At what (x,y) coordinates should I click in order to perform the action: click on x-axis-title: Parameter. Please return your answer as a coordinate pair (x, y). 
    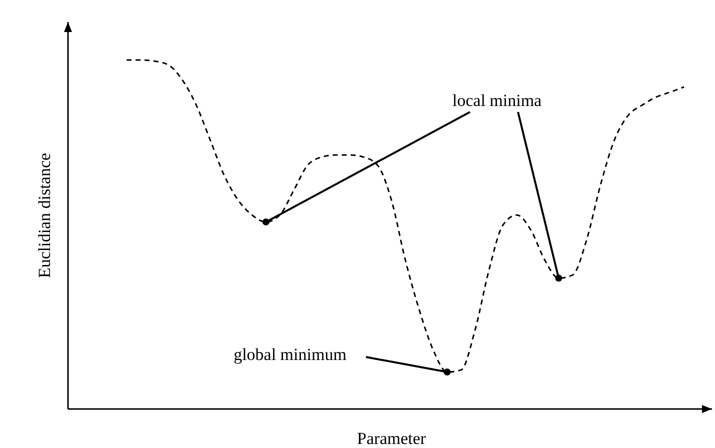
    Looking at the image, I should click on (391, 438).